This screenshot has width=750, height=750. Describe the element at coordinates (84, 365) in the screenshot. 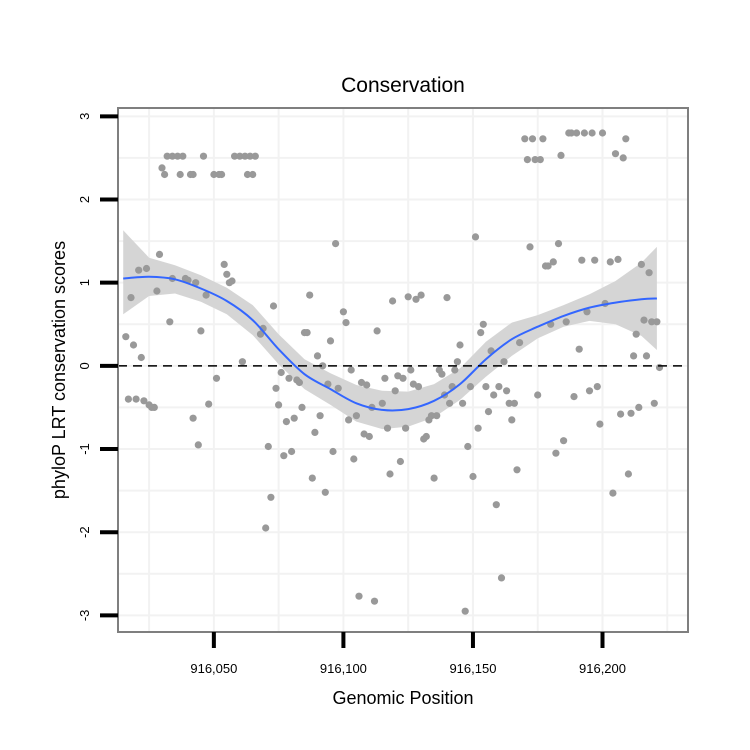

I see `y-tick-label: 0` at that location.